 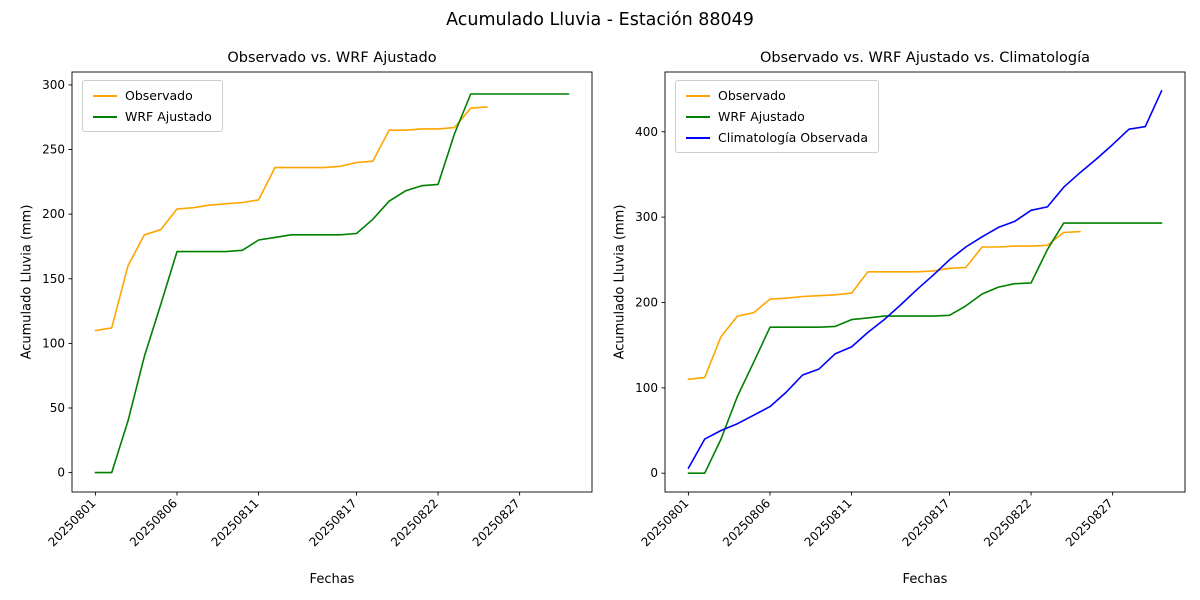 I want to click on left-chart-title: Observado vs. WRF Ajustado, so click(x=332, y=58).